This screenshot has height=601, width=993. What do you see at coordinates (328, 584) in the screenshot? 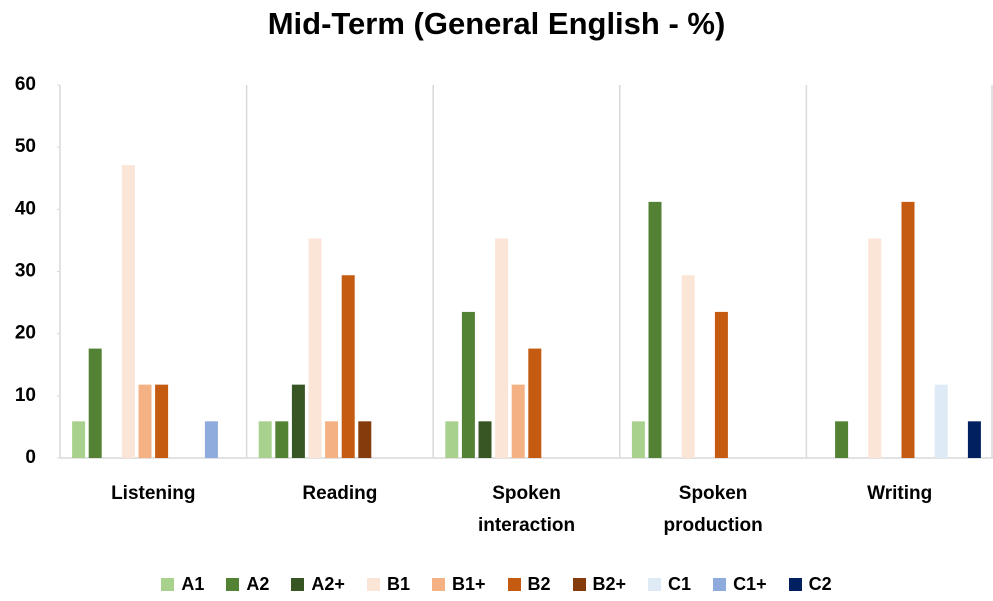
I see `legend-label: A2+` at bounding box center [328, 584].